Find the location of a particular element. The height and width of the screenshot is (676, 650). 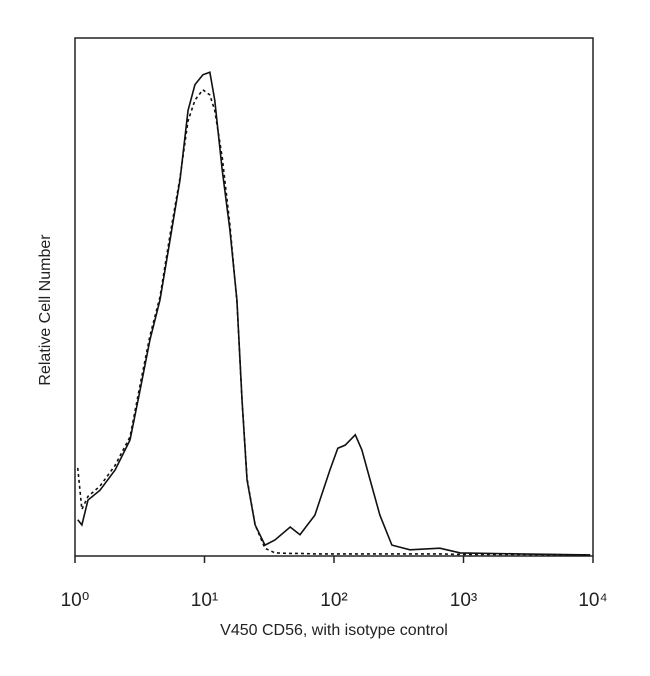

x-tick-label: 10¹ is located at coordinates (204, 600).